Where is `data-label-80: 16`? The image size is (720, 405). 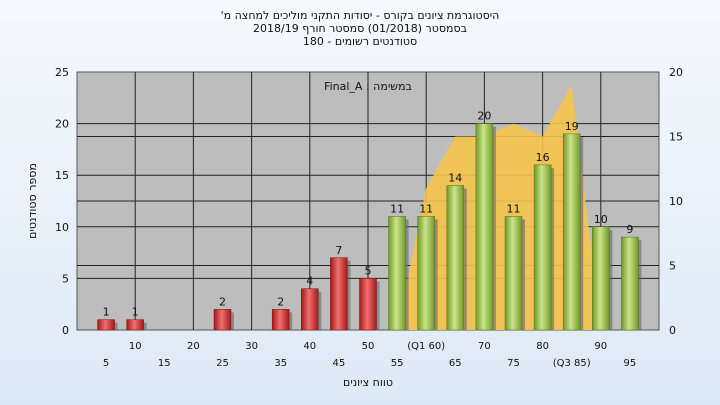
data-label-80: 16 is located at coordinates (543, 157).